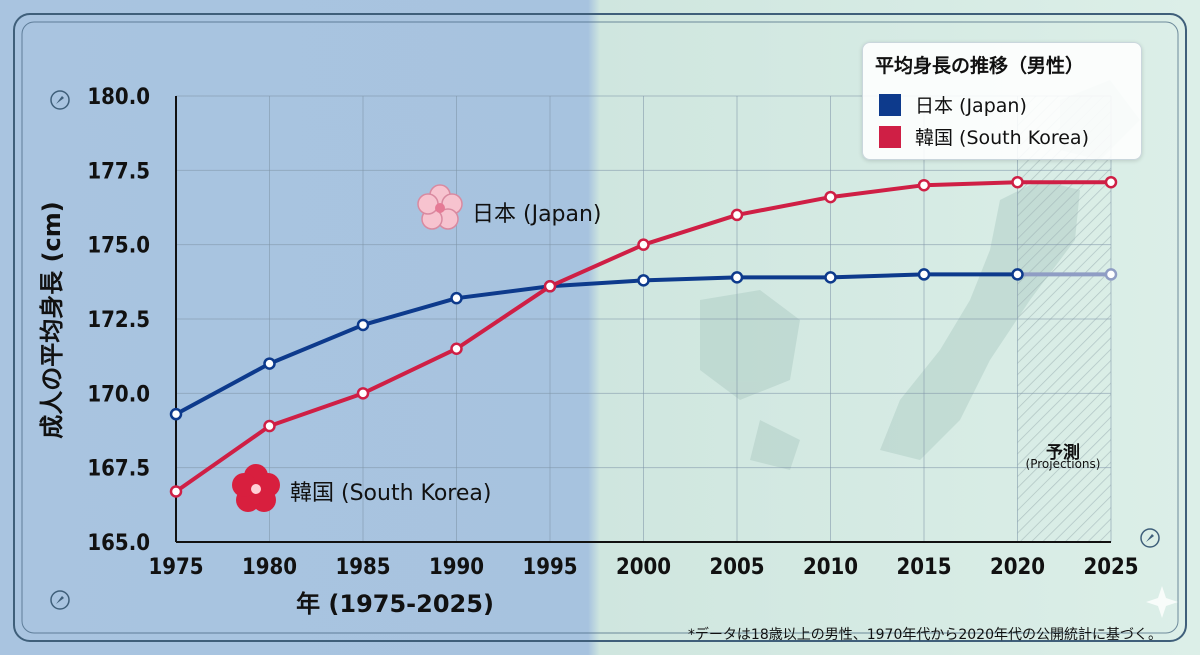  Describe the element at coordinates (643, 567) in the screenshot. I see `x-tick-label: 2000` at that location.